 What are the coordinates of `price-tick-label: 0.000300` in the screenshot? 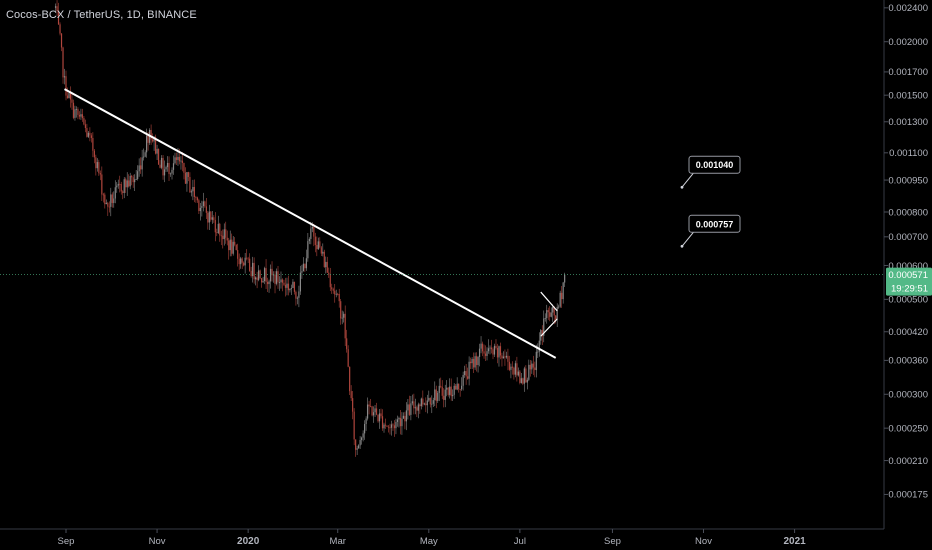 It's located at (908, 395).